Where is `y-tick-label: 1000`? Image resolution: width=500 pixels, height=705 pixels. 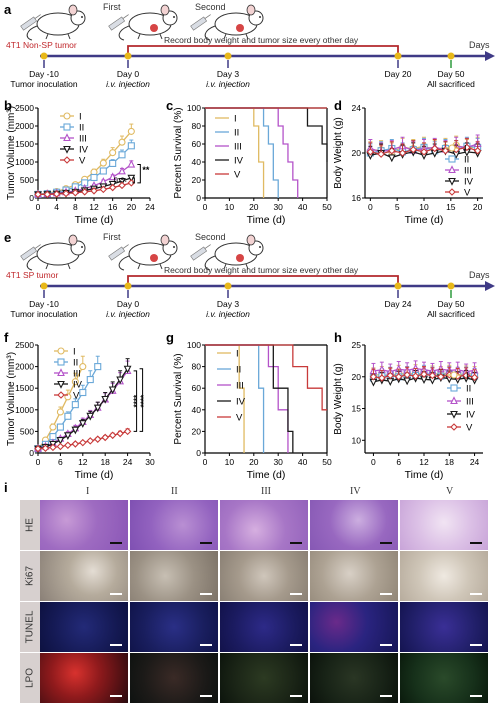 y-tick-label: 1000 is located at coordinates (24, 162).